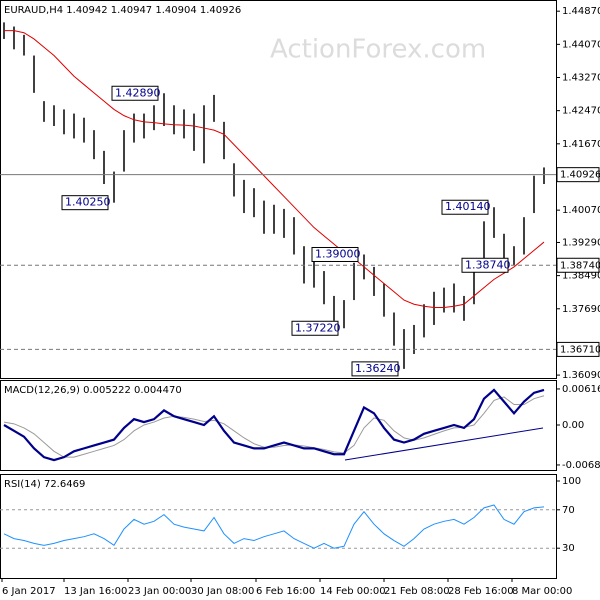 The height and width of the screenshot is (600, 600). I want to click on rsi-title: RSI(14) 72.6469, so click(44, 484).